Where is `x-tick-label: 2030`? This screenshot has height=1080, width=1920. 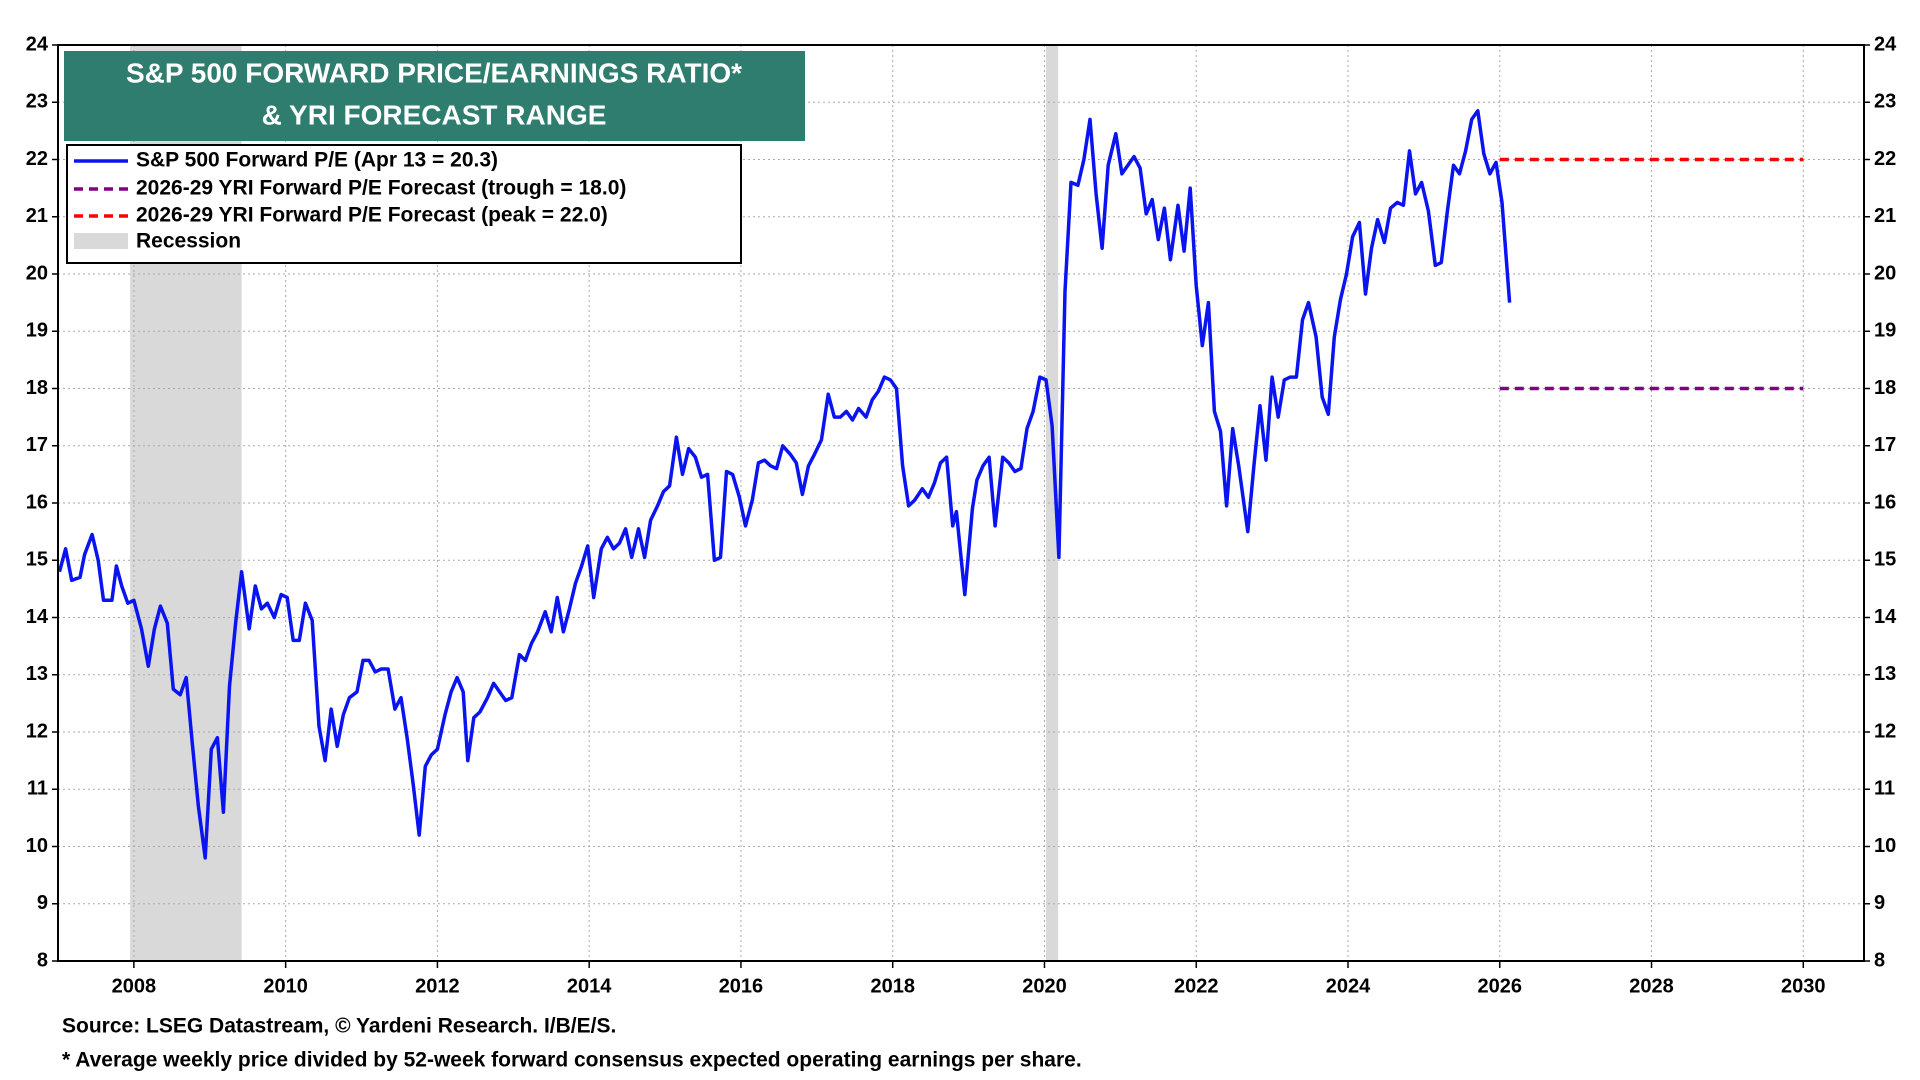 x-tick-label: 2030 is located at coordinates (1803, 986).